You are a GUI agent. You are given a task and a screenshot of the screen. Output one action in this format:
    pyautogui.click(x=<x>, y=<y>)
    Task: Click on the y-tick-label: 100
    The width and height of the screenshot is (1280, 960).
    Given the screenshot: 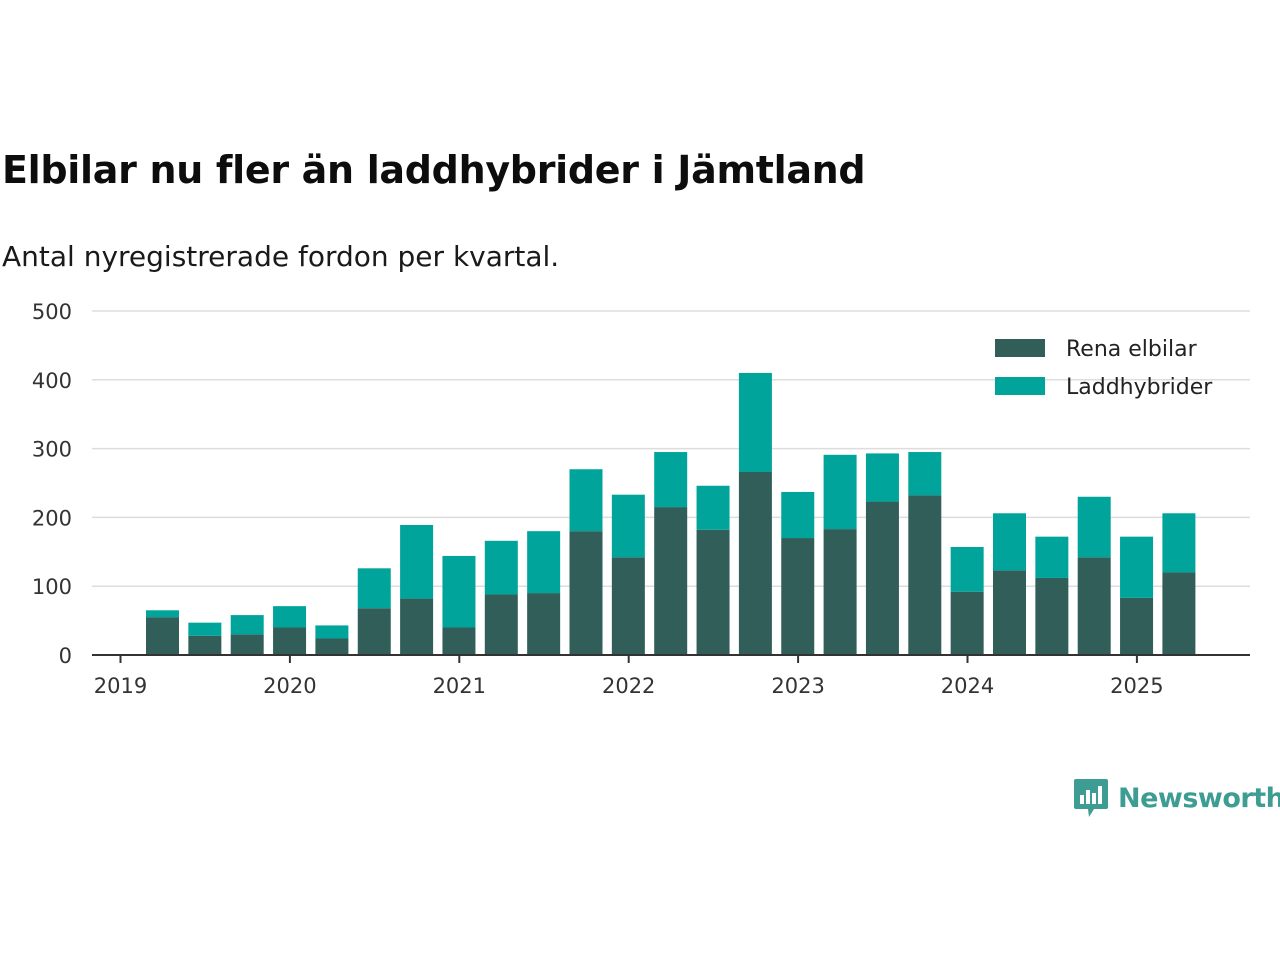 What is the action you would take?
    pyautogui.click(x=52, y=587)
    